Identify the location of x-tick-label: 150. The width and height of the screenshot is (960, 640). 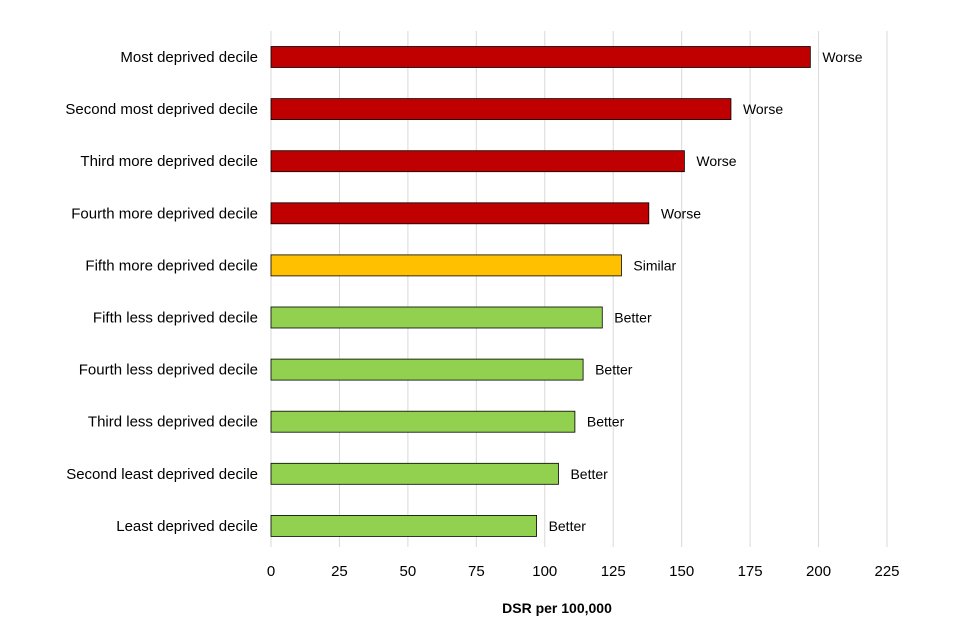
(681, 571).